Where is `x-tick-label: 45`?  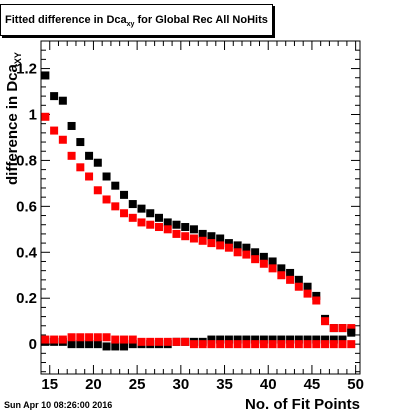 x-tick-label: 45 is located at coordinates (312, 384).